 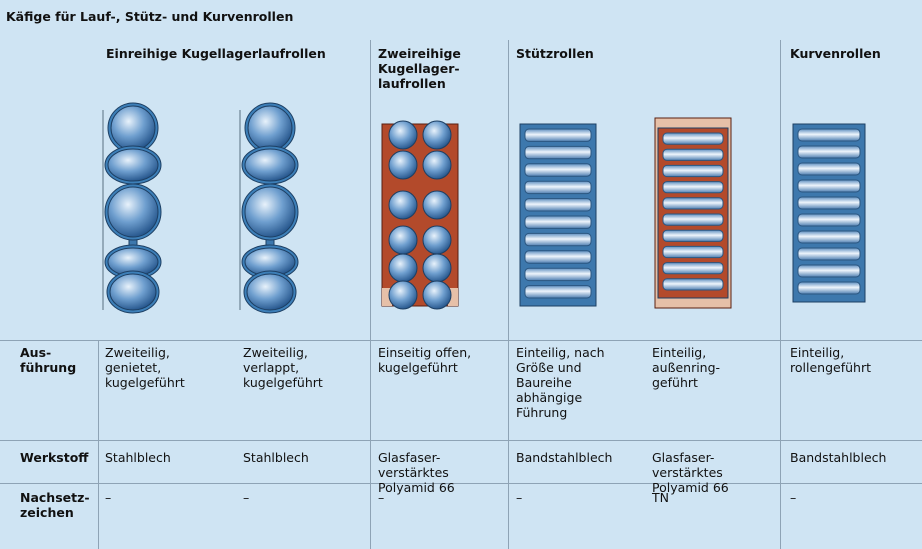 I want to click on column-header: Zweireihige Kugellager- laufrollen, so click(x=419, y=68).